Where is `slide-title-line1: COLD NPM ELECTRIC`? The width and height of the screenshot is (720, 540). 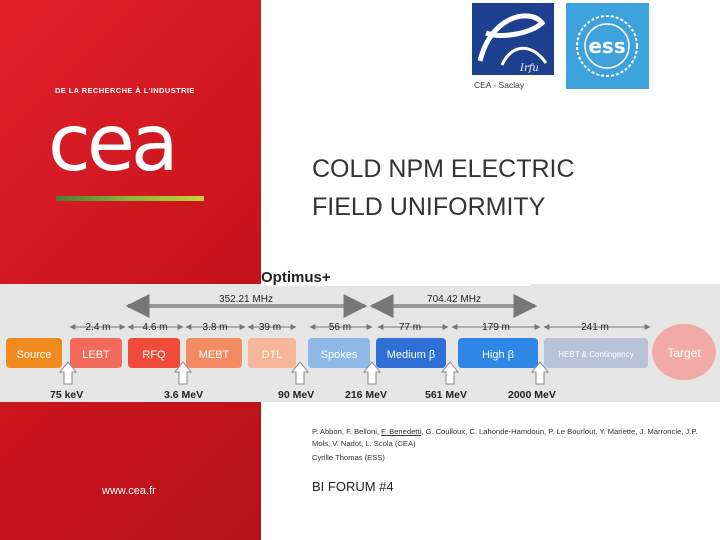 slide-title-line1: COLD NPM ELECTRIC is located at coordinates (443, 169).